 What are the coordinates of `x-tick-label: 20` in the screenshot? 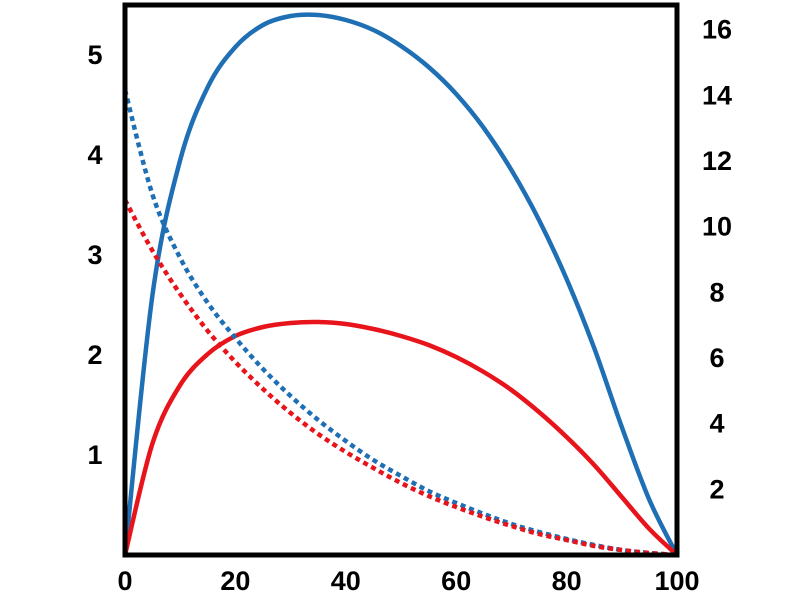 It's located at (235, 581).